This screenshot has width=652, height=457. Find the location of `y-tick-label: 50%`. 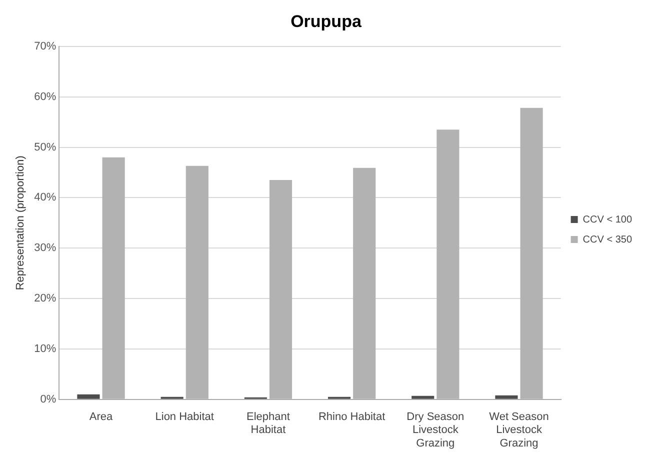

y-tick-label: 50% is located at coordinates (45, 147).